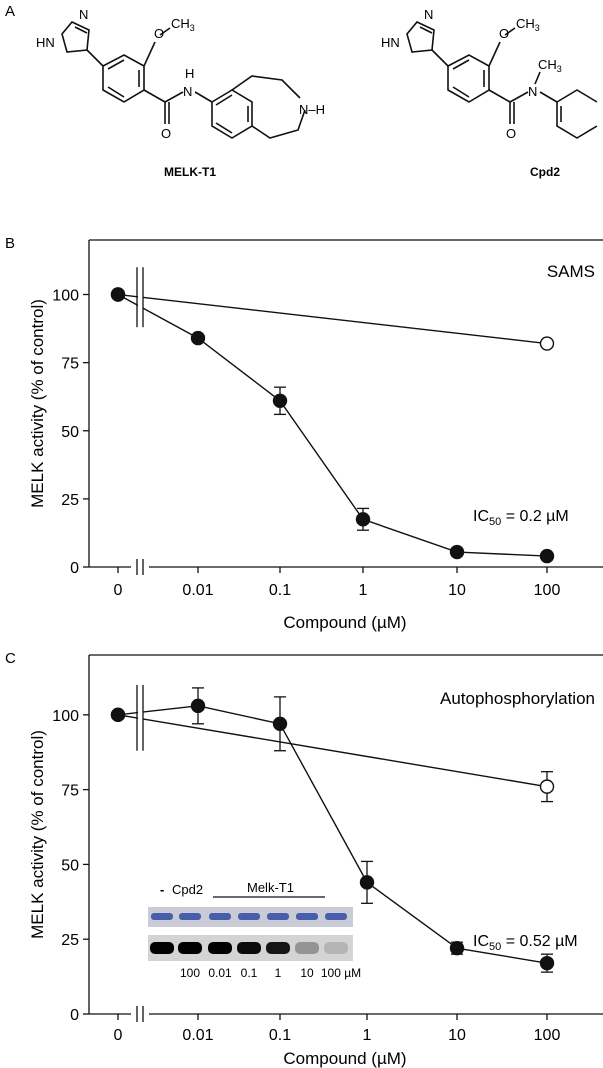 The height and width of the screenshot is (1068, 603). What do you see at coordinates (545, 172) in the screenshot?
I see `cpd2-name: Cpd2` at bounding box center [545, 172].